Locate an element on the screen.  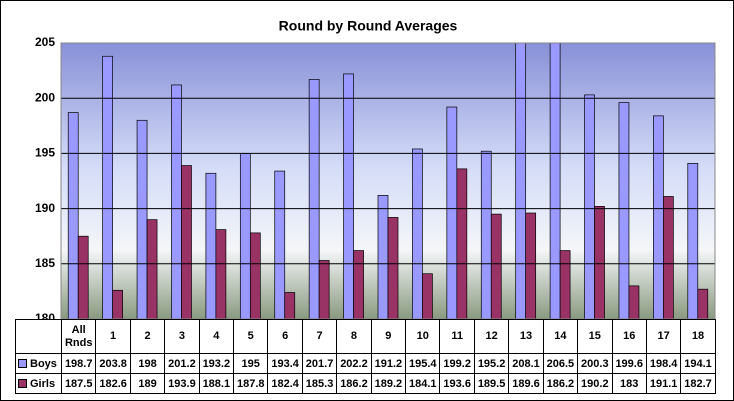
data-cell: 195.2 is located at coordinates (491, 363).